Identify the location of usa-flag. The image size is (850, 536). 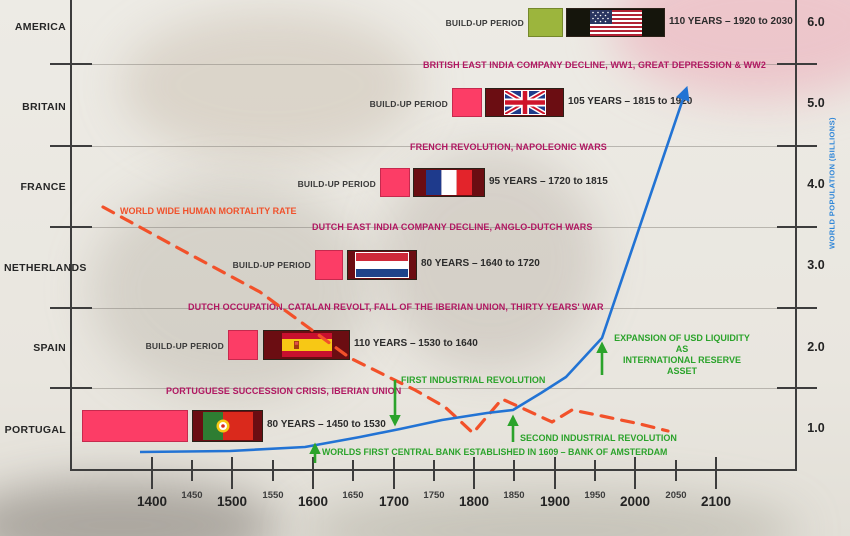
(615, 22).